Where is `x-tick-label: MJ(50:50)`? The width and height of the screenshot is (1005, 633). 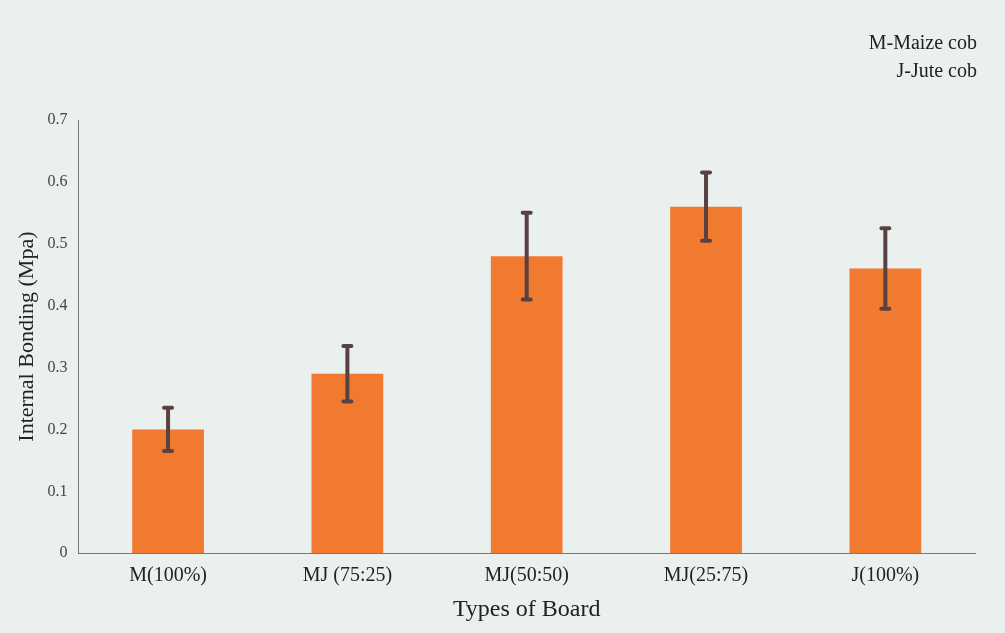
x-tick-label: MJ(50:50) is located at coordinates (526, 575).